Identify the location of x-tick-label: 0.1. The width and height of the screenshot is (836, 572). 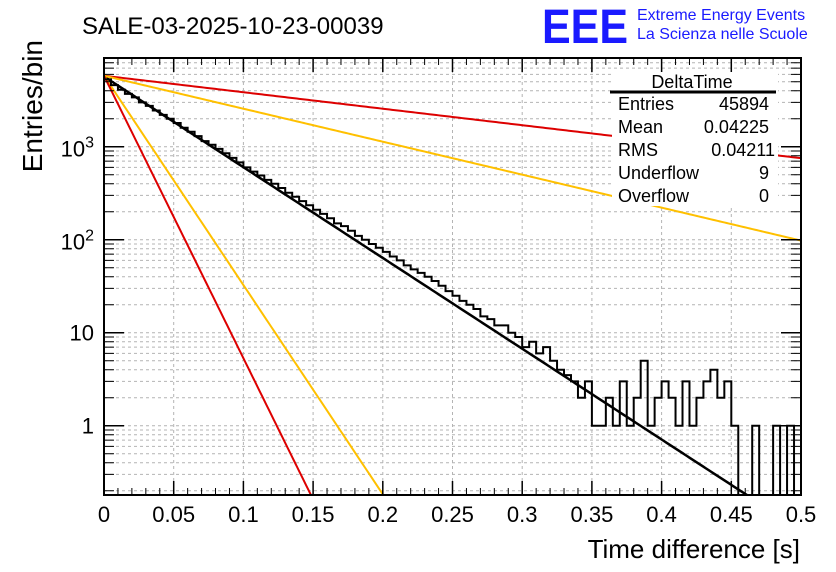
(243, 514).